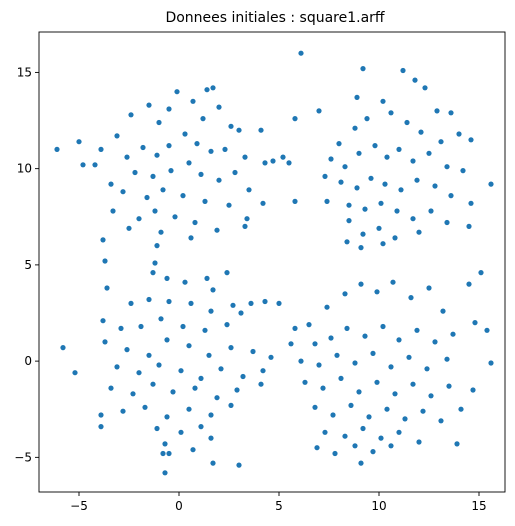 The height and width of the screenshot is (526, 515). I want to click on x-tick-label: 10, so click(378, 506).